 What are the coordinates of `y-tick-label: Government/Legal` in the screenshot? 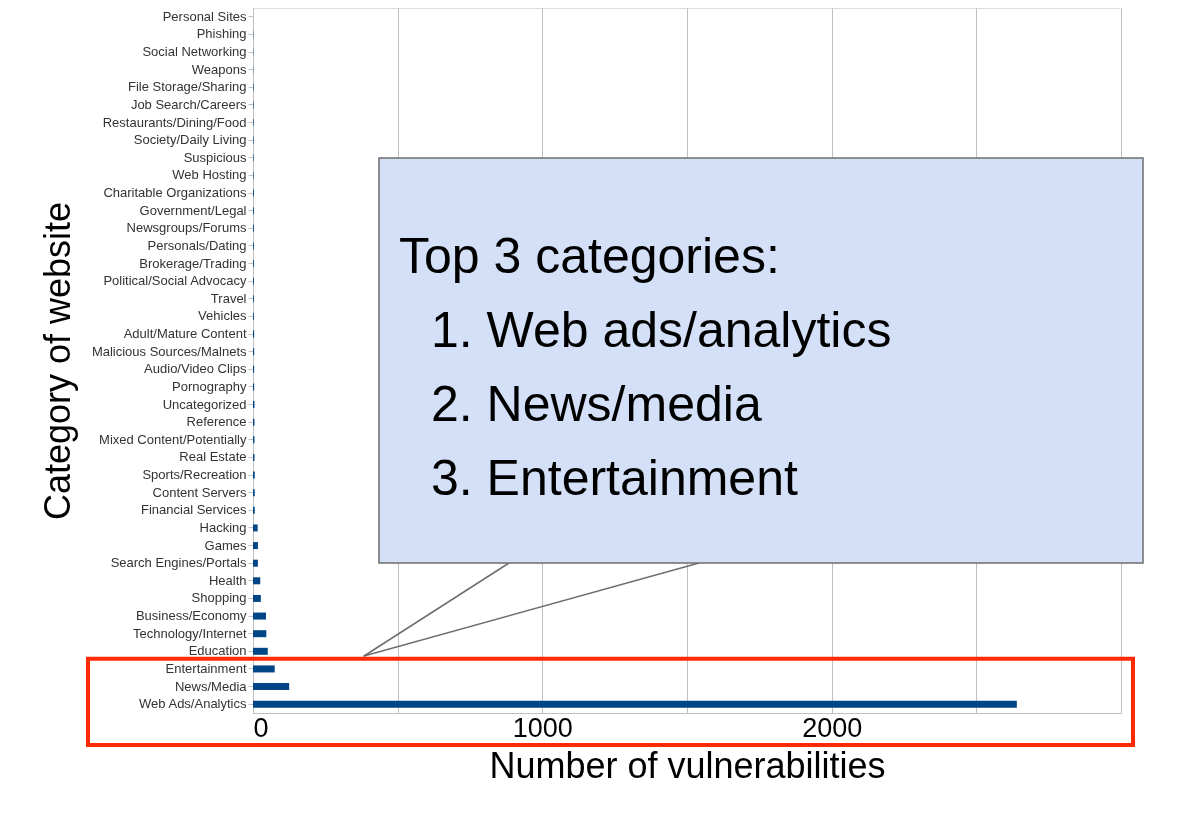 It's located at (193, 210).